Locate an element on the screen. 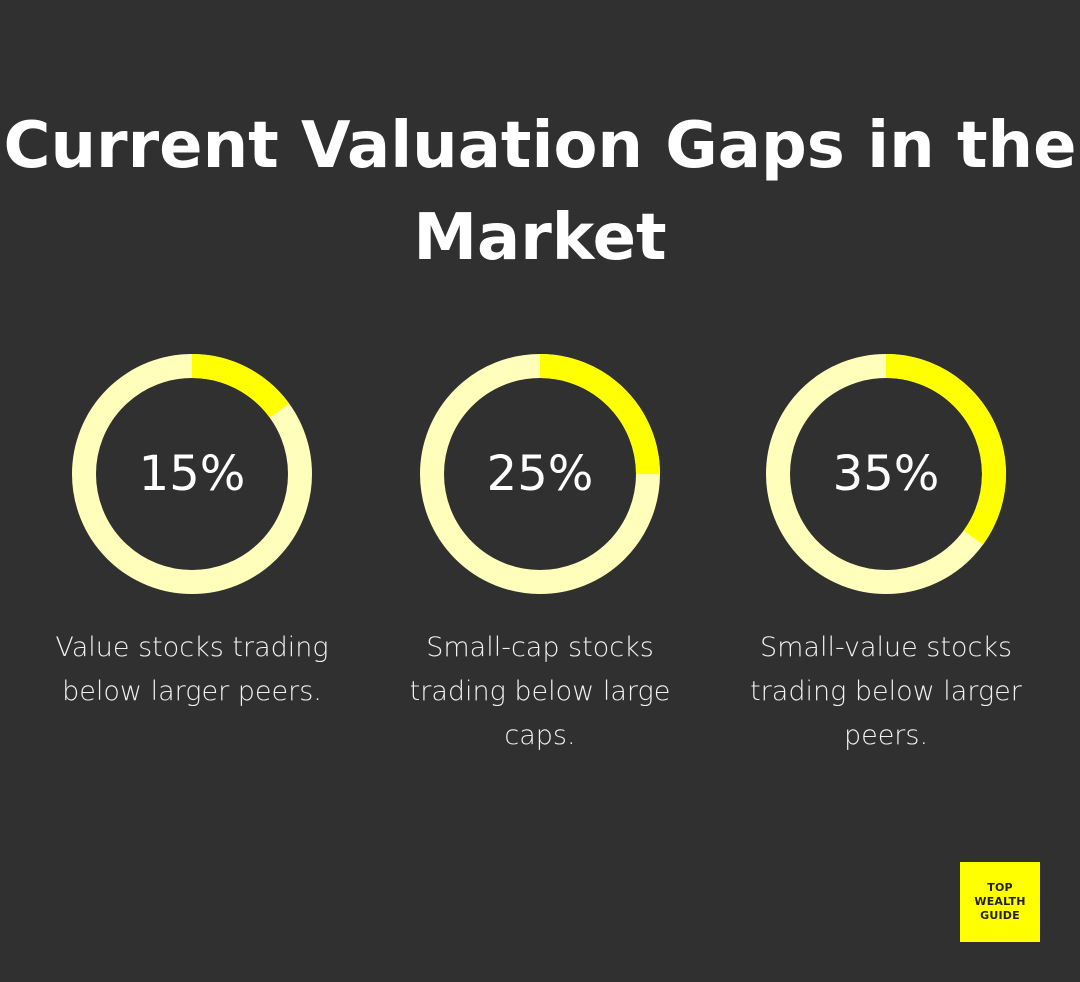 The height and width of the screenshot is (982, 1080). logo-line-3: GUIDE is located at coordinates (1000, 915).